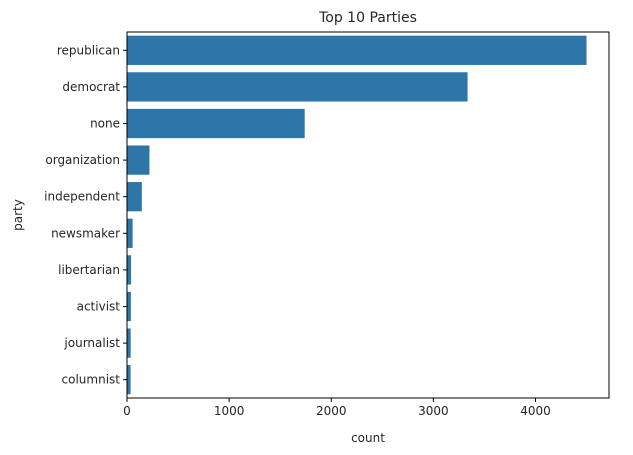  Describe the element at coordinates (367, 18) in the screenshot. I see `chart-title: Top 10 Parties` at that location.